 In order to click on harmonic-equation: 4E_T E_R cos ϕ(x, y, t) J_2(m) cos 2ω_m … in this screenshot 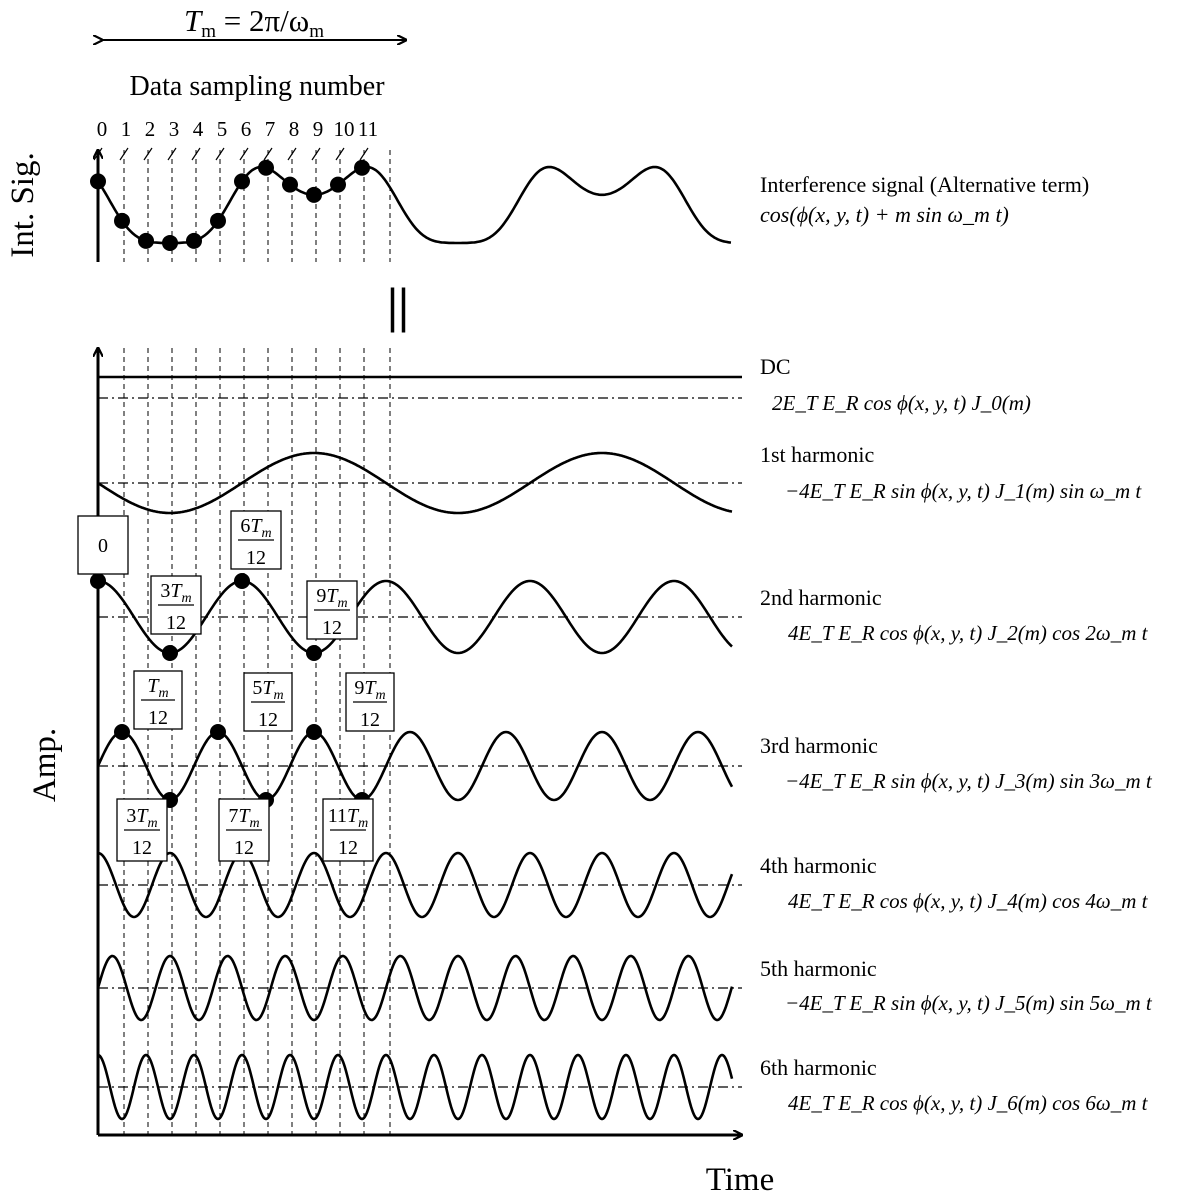, I will do `click(968, 633)`.